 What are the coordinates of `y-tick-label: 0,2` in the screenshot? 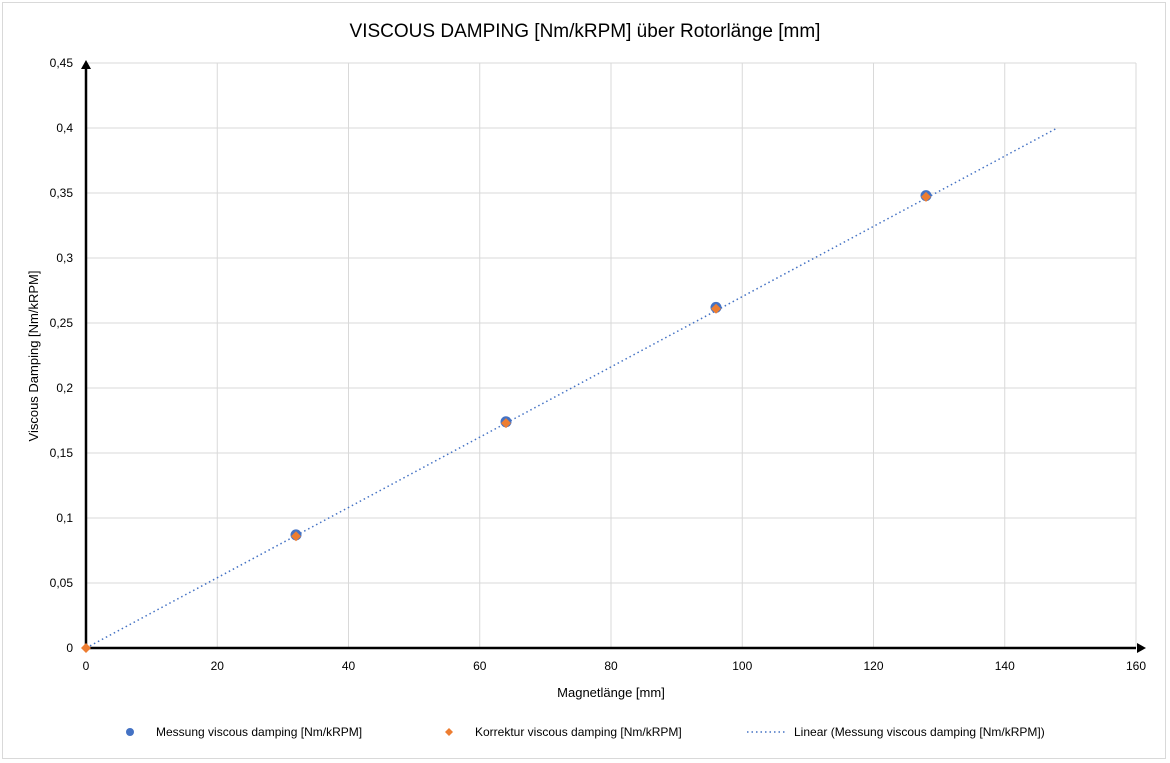 It's located at (64, 388).